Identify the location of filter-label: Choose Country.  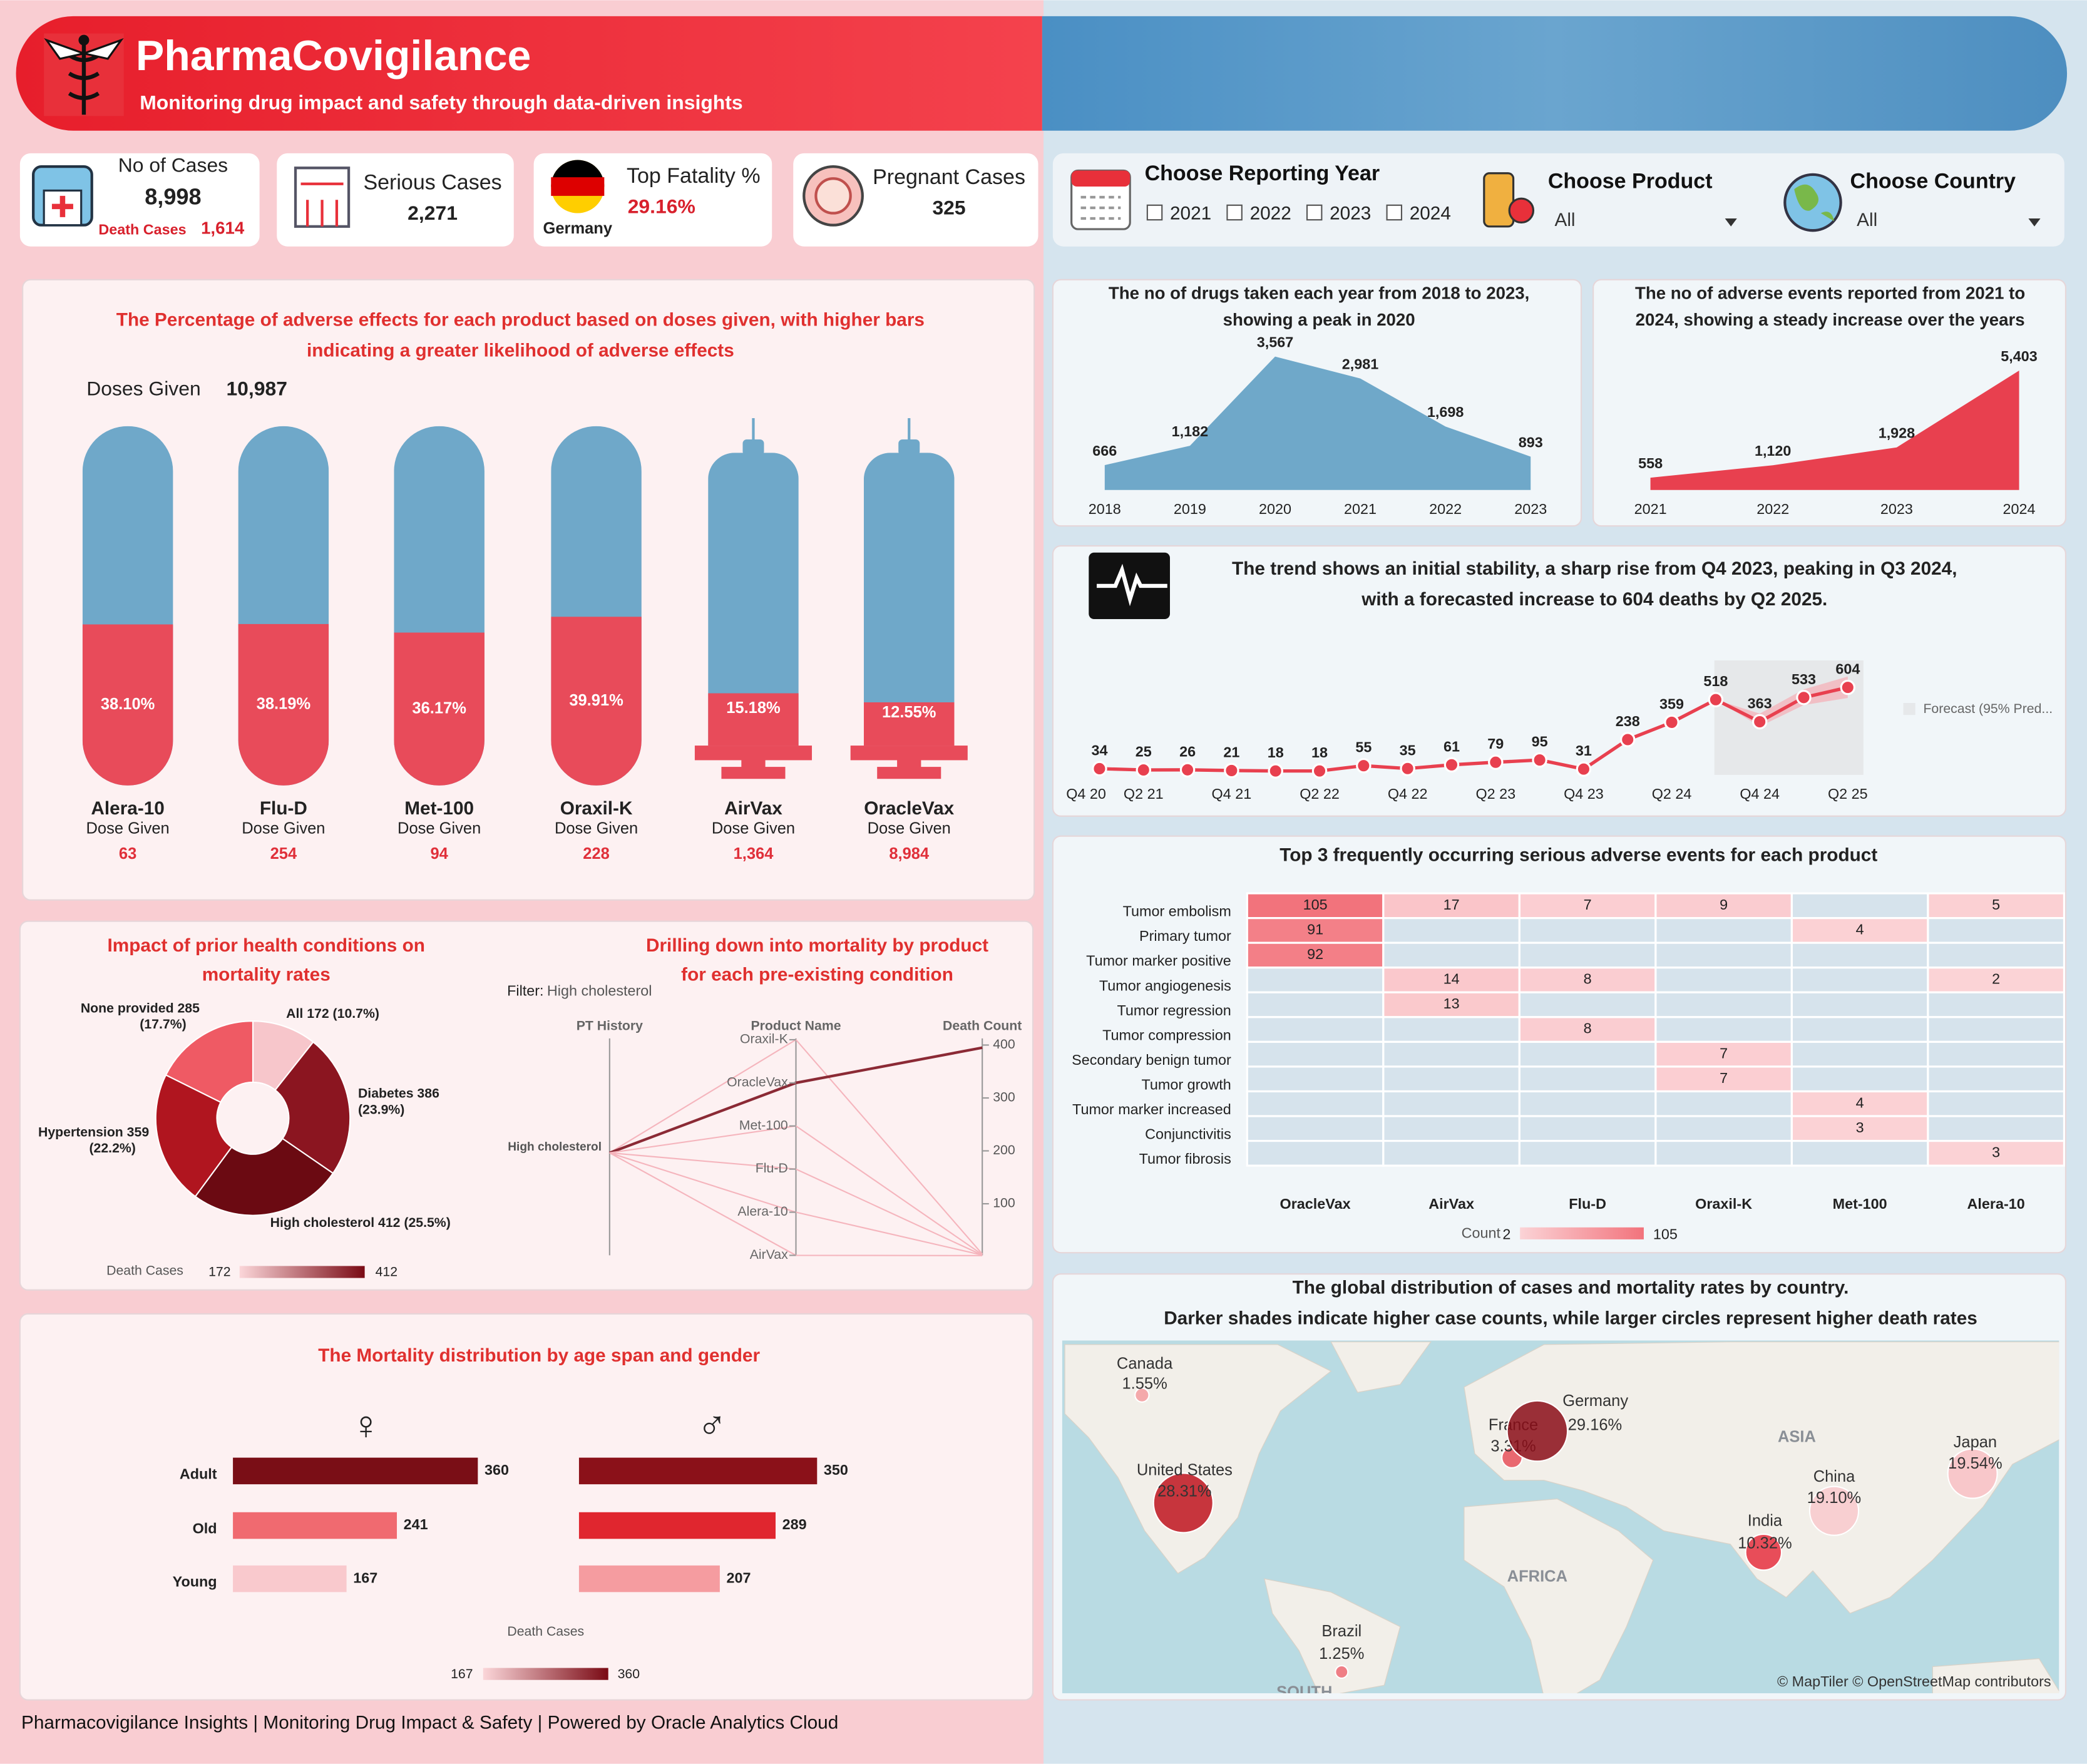
(1933, 181).